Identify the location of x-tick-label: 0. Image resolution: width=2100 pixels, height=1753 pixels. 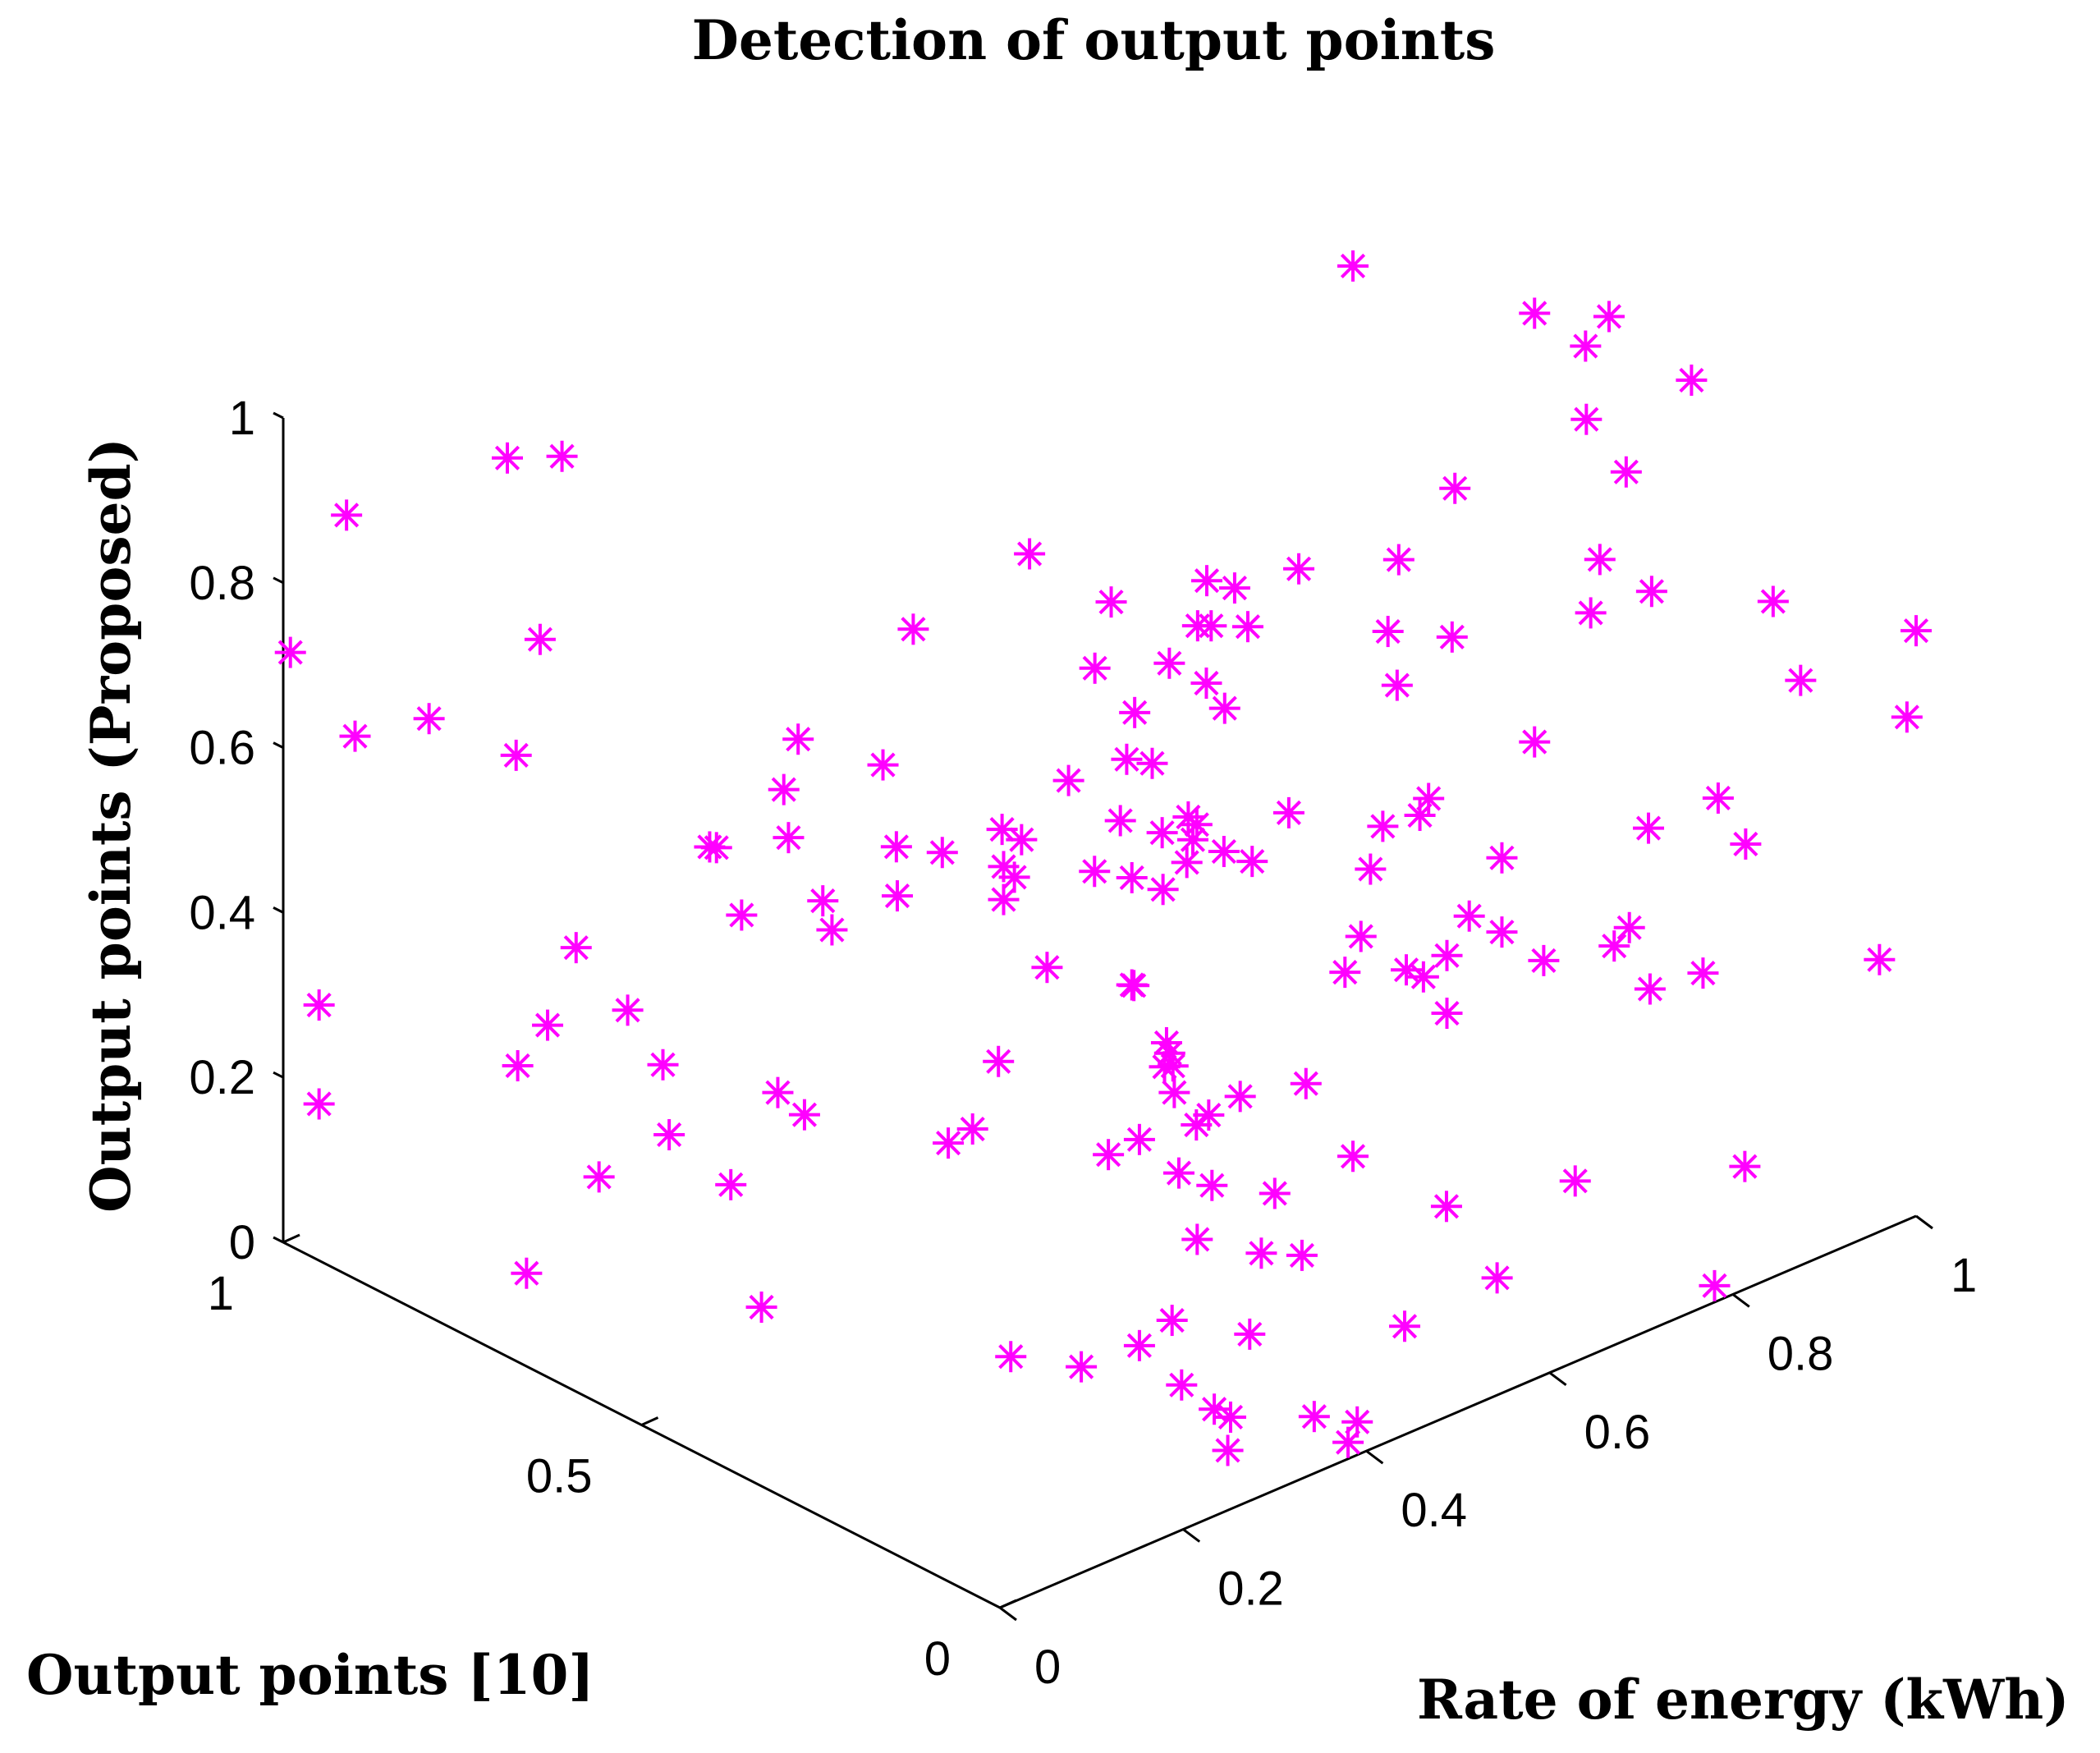
(1047, 1667).